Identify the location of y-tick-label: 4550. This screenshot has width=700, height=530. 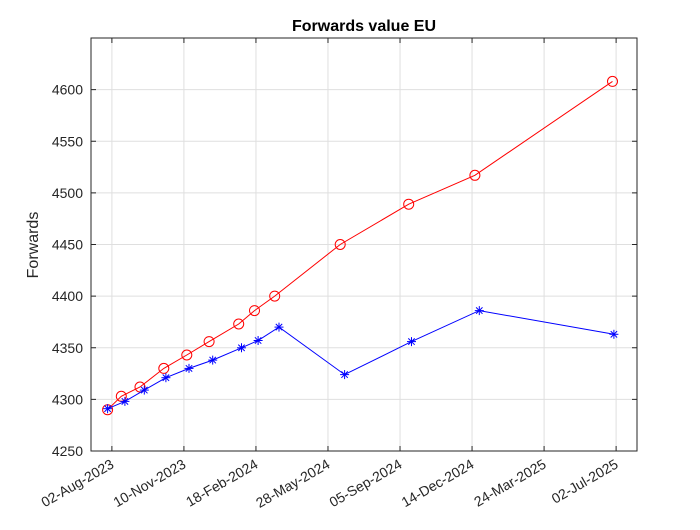
(67, 141).